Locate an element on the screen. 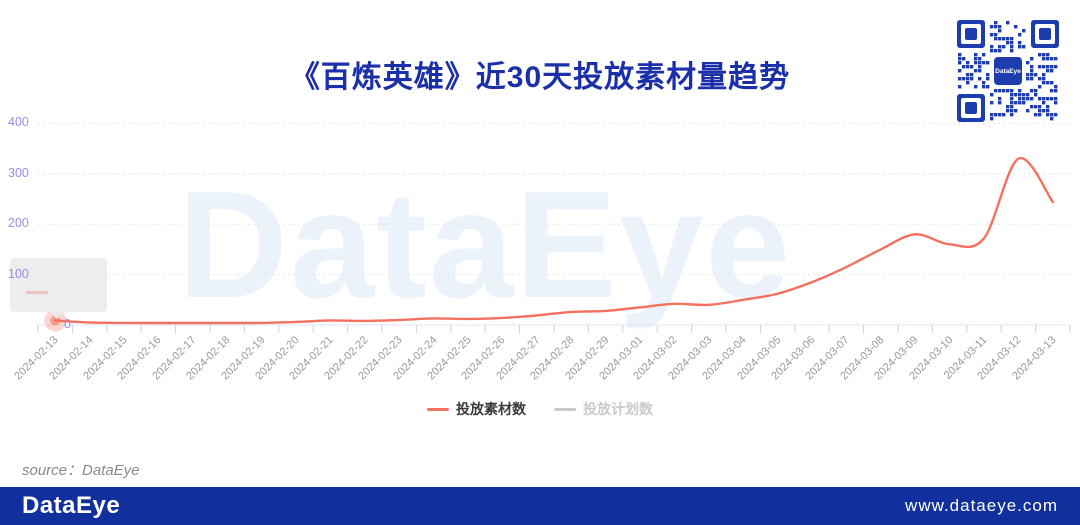 This screenshot has height=525, width=1080. footer-bar: DataEye www.dataeye.com is located at coordinates (540, 506).